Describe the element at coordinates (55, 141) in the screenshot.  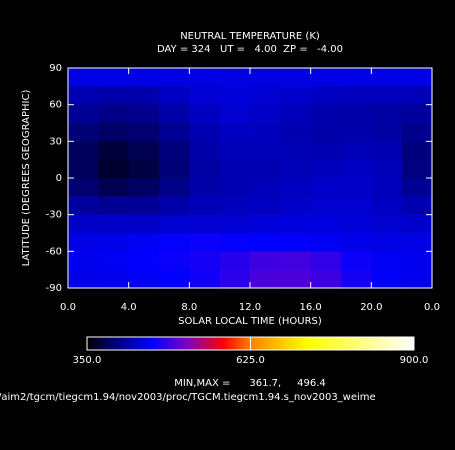
I see `y-tick-label: 30` at that location.